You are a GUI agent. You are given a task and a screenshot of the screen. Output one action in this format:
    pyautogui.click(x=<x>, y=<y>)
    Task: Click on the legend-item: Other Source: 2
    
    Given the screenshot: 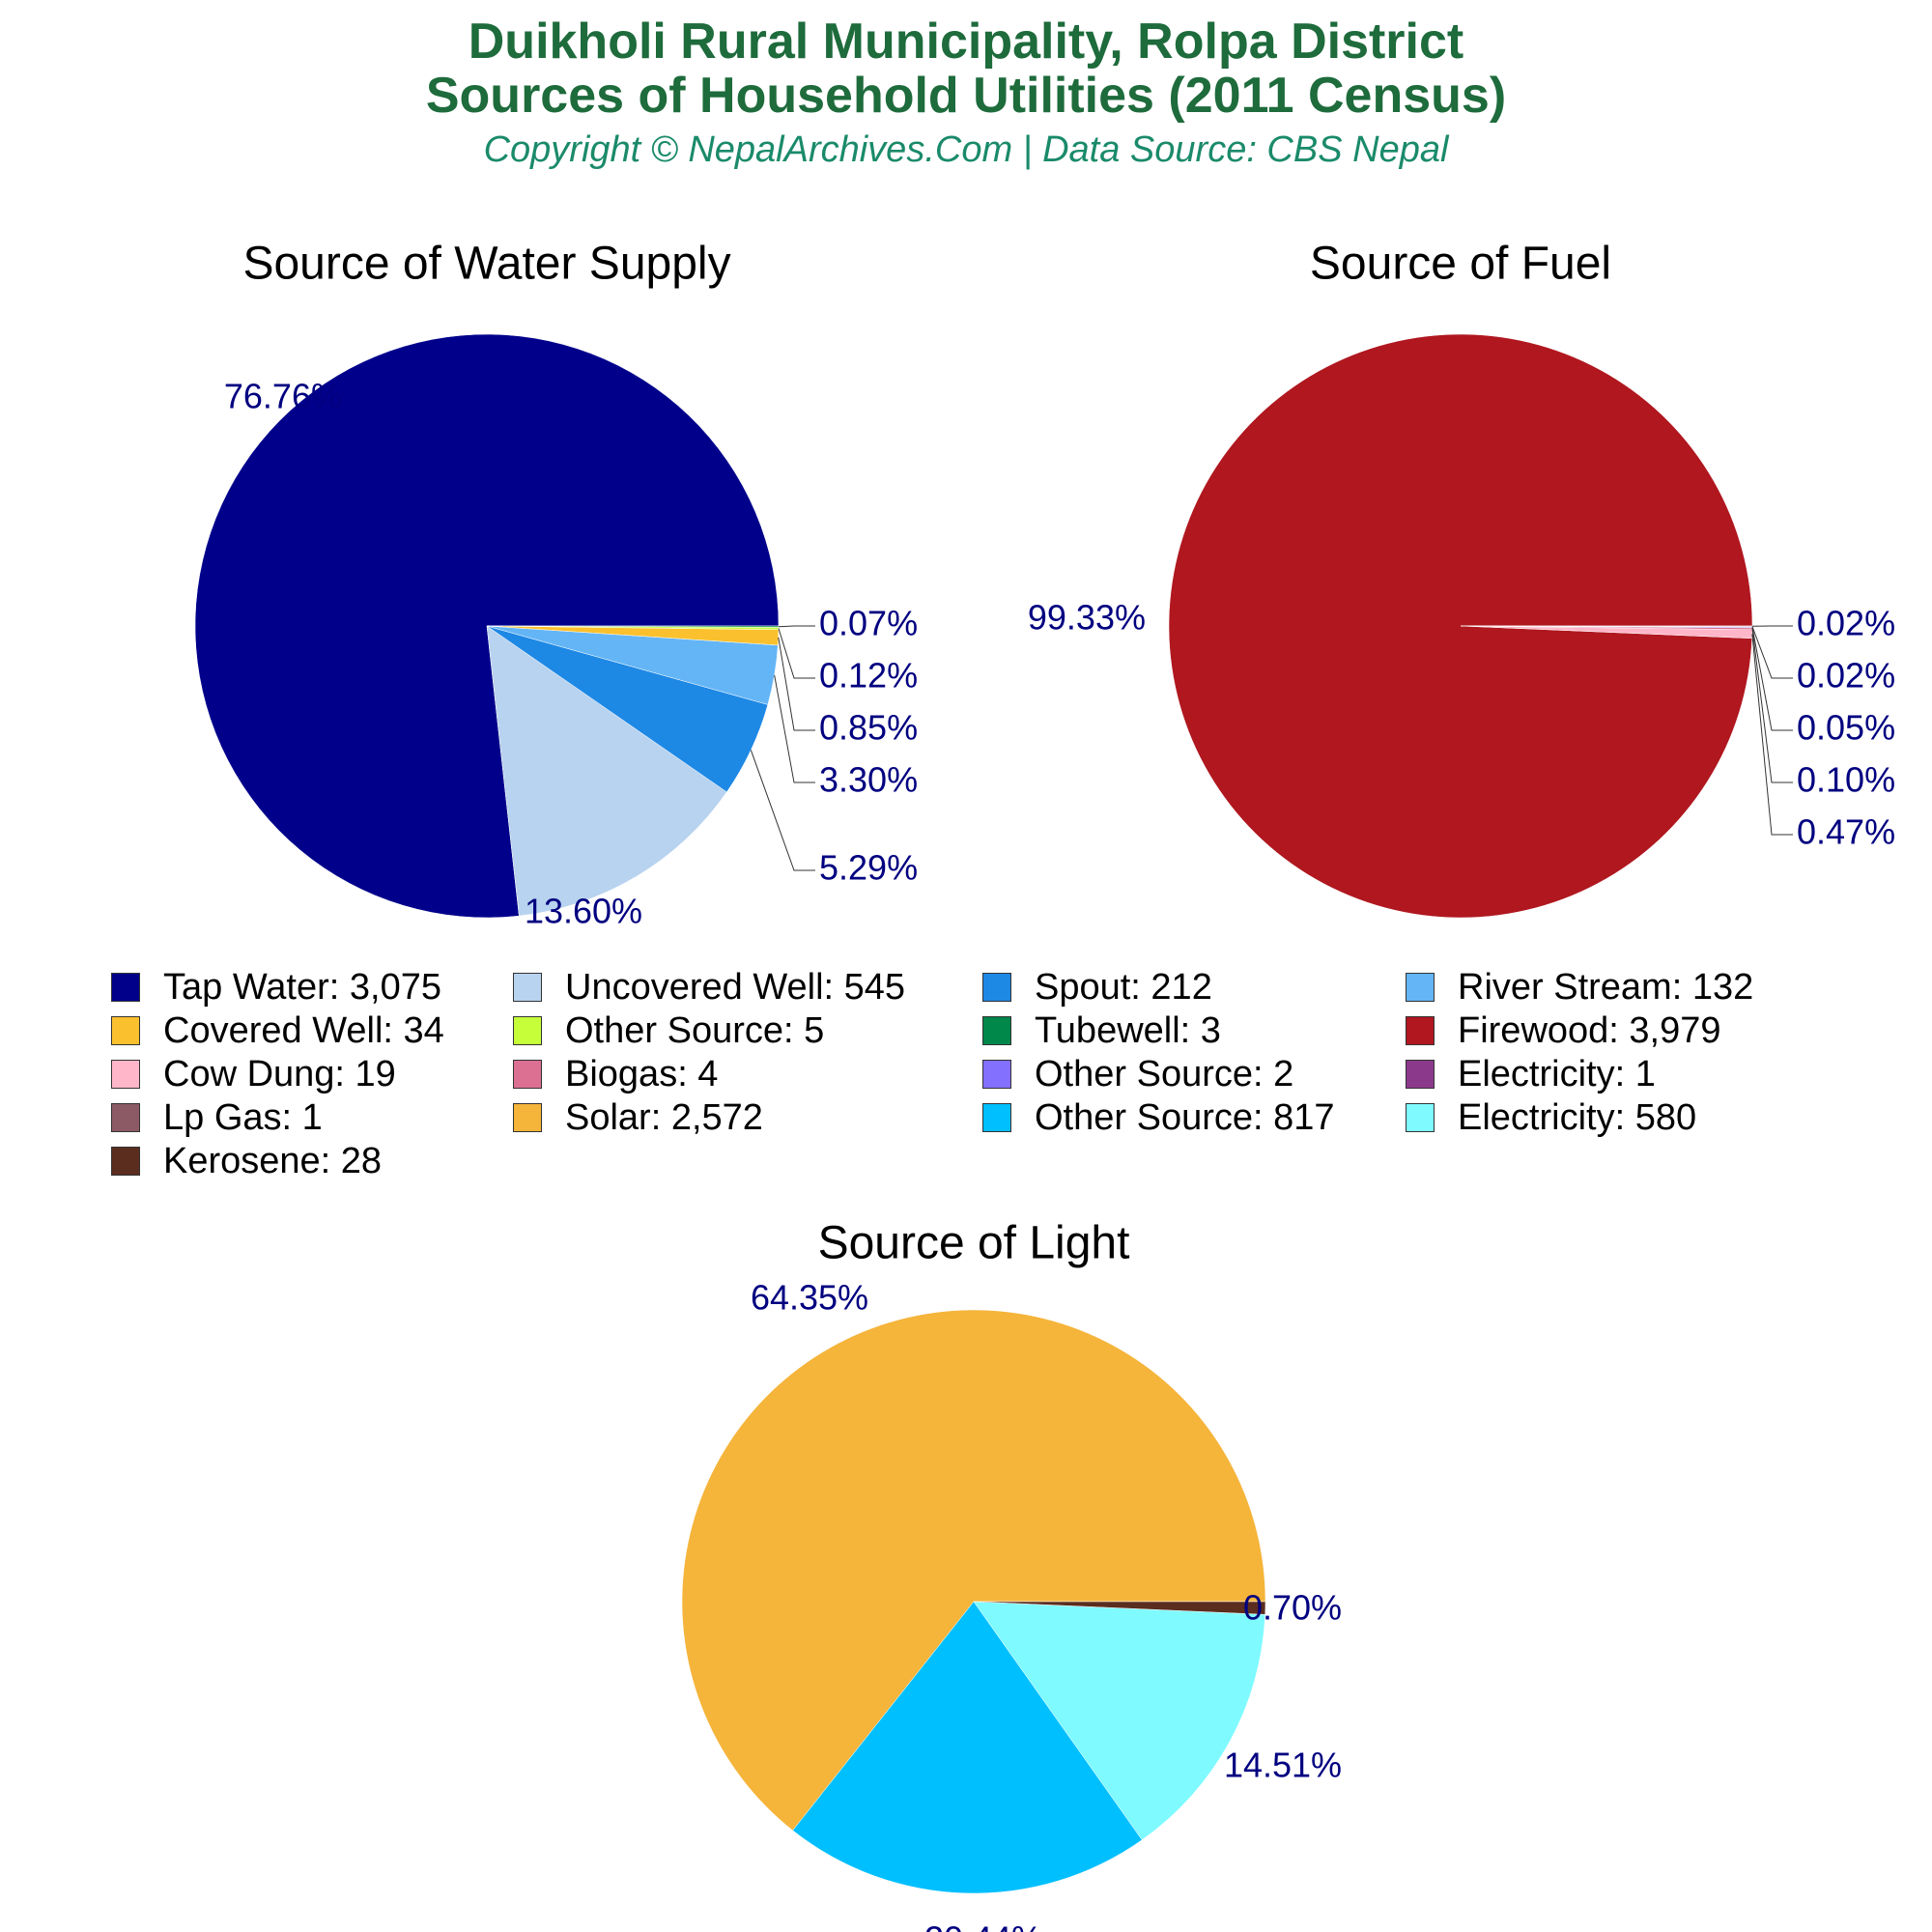 What is the action you would take?
    pyautogui.click(x=1137, y=1074)
    